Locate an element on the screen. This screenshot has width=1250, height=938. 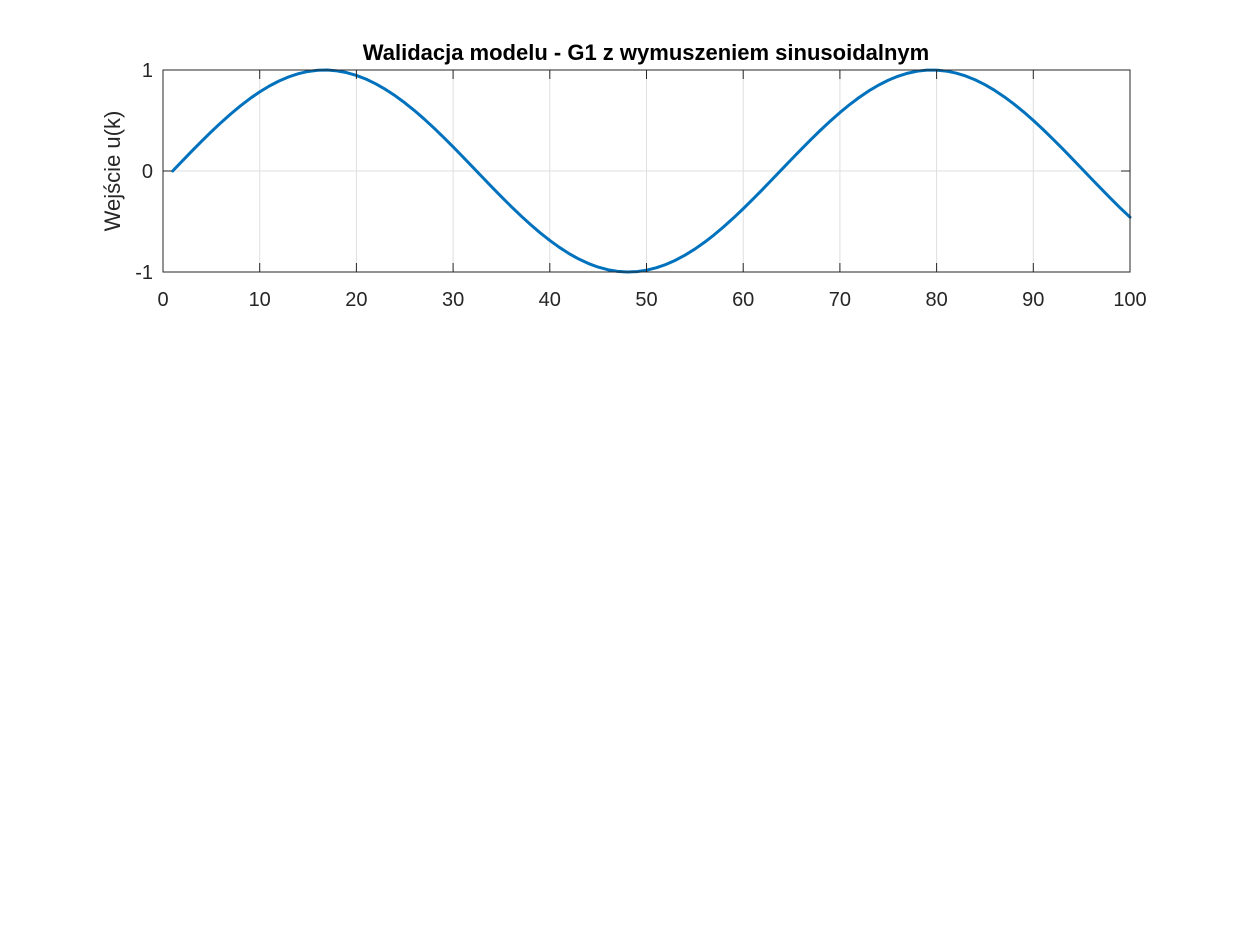
x-tick-label: 70 is located at coordinates (840, 300).